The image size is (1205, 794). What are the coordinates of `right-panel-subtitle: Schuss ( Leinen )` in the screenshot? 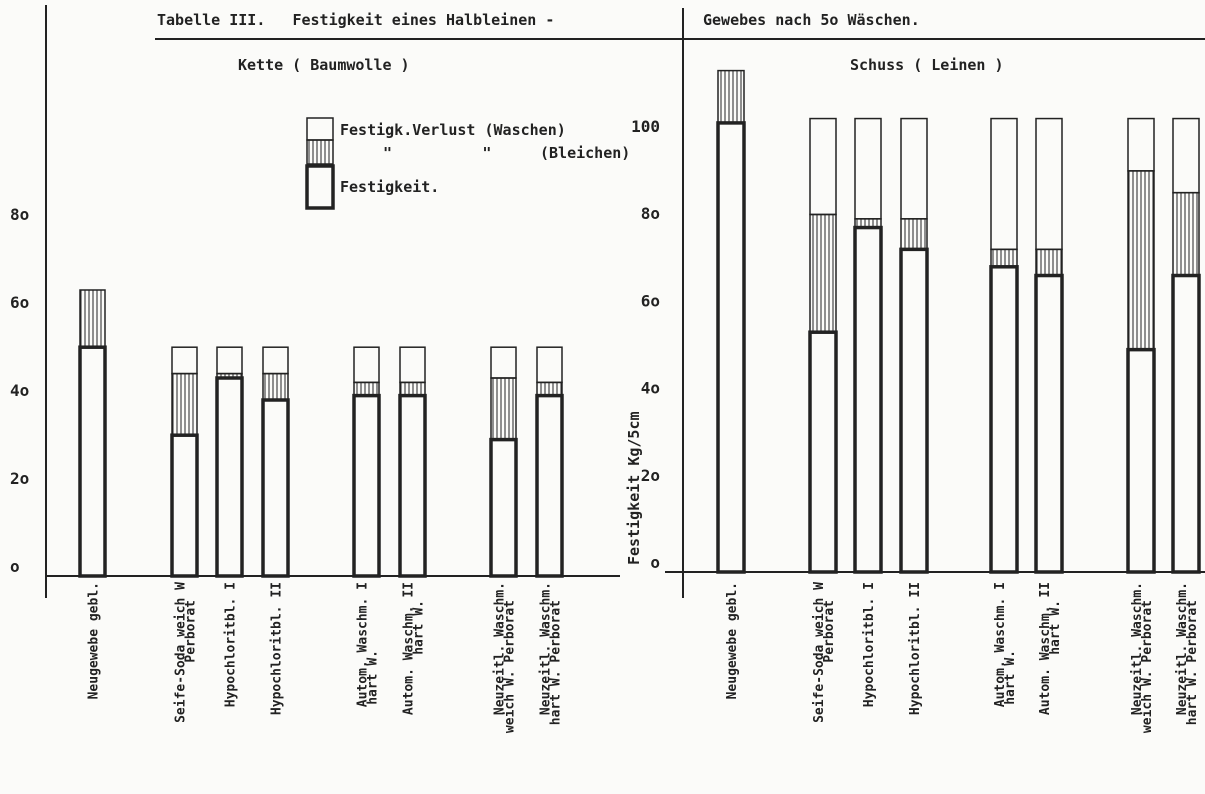 It's located at (927, 65).